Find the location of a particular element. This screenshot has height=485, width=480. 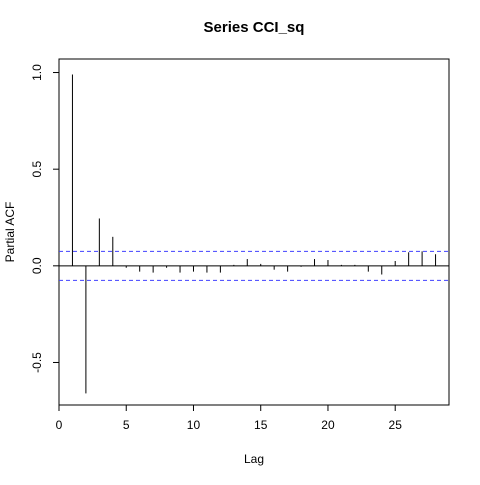

y-axis-title: Partial ACF is located at coordinates (10, 232).